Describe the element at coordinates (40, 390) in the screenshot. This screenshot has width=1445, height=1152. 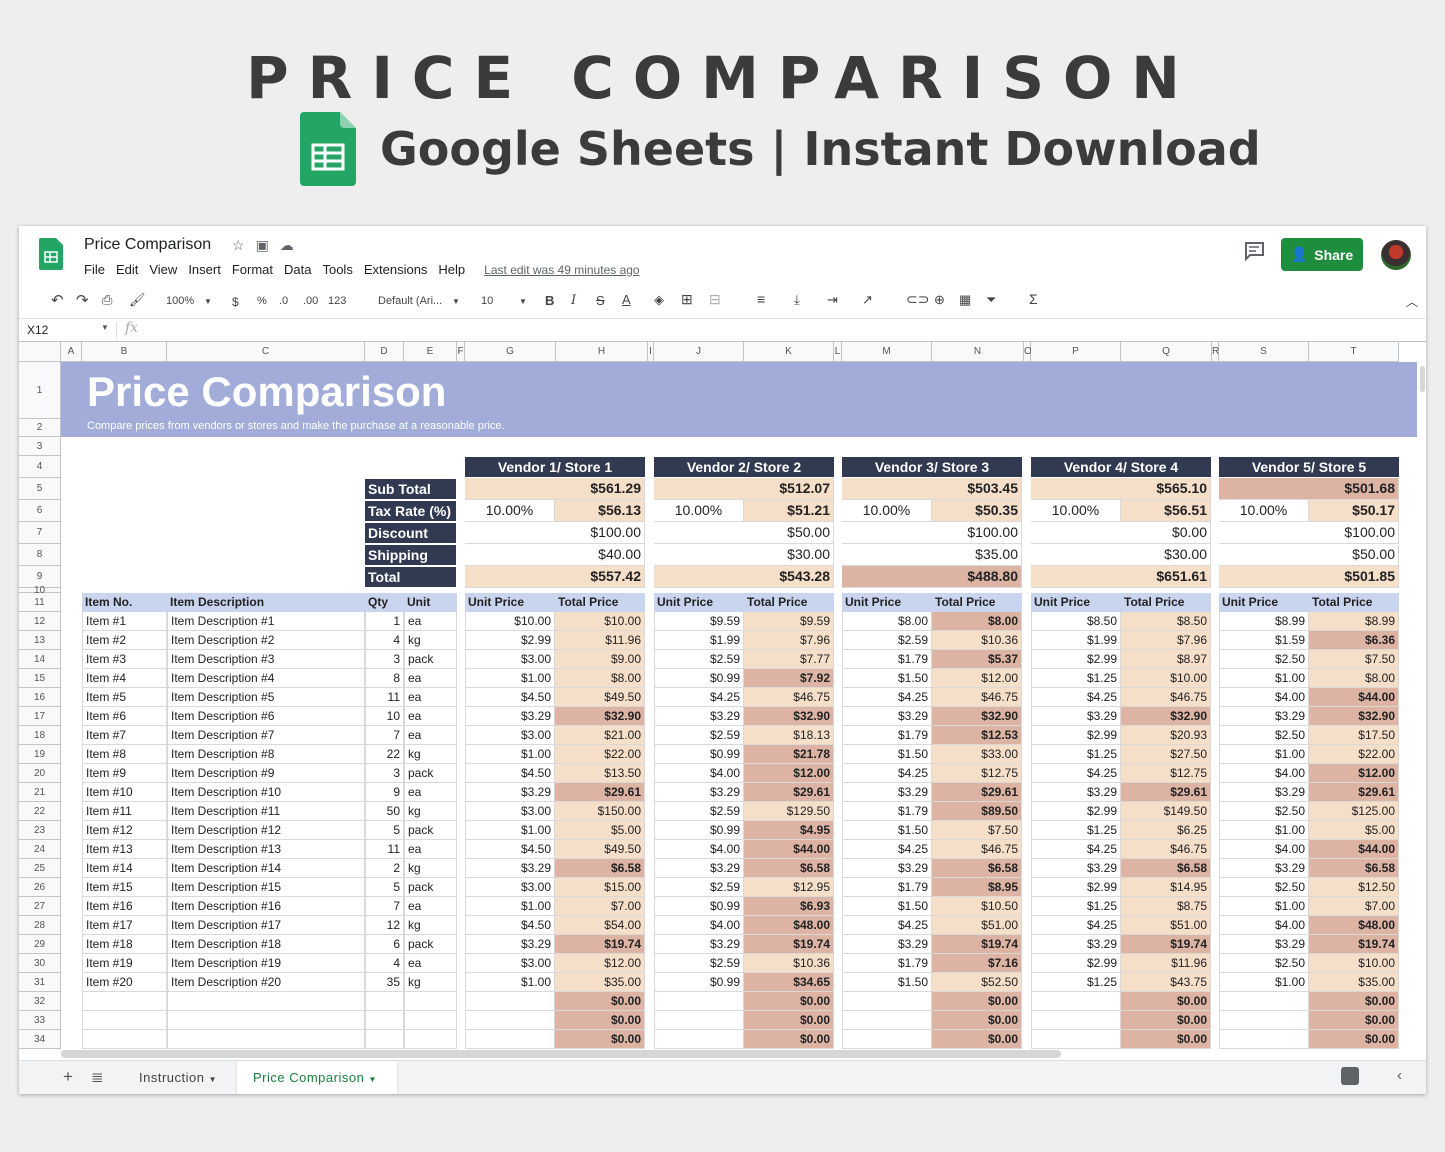
I see `row-header: 1` at that location.